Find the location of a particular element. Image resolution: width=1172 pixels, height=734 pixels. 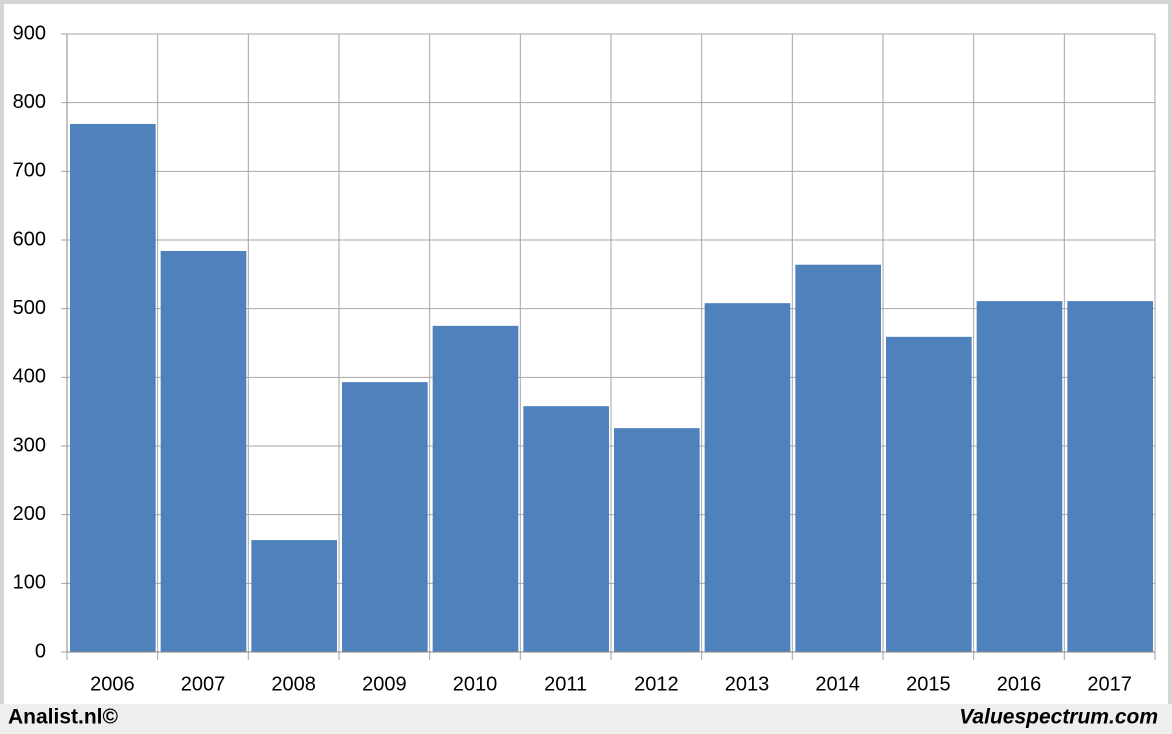

x-tick-label: 2006 is located at coordinates (112, 684).